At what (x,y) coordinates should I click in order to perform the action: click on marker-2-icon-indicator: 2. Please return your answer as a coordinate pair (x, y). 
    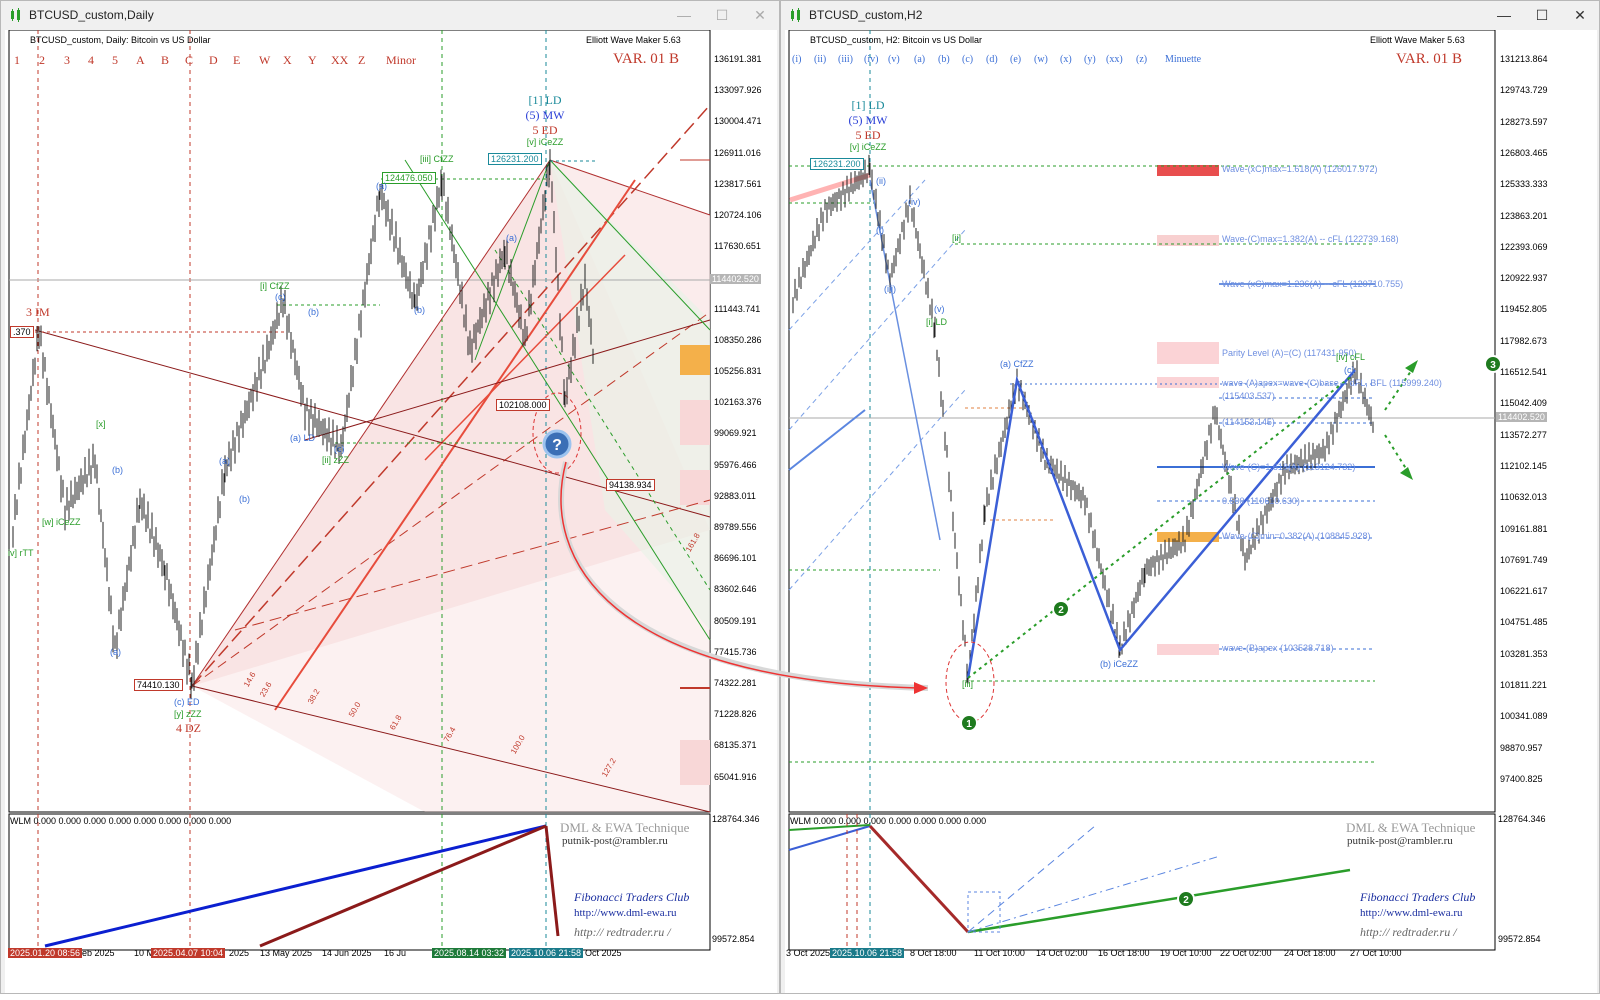
    Looking at the image, I should click on (1186, 899).